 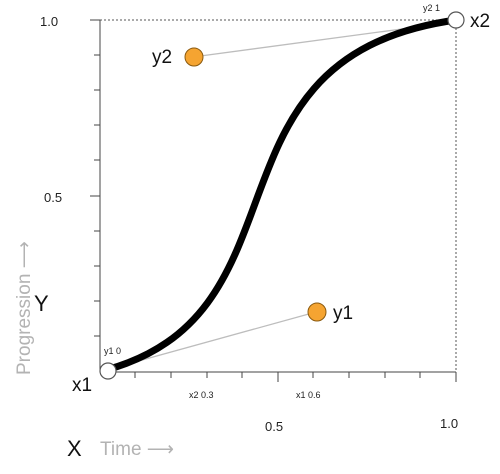 I want to click on x-axis-title: Time ⟶, so click(x=137, y=449).